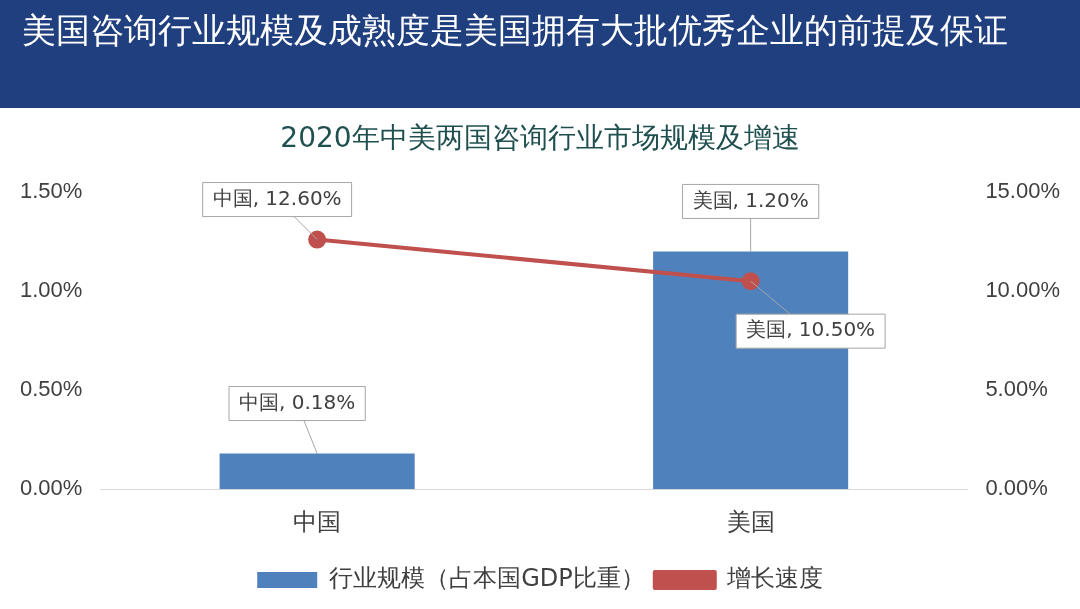 This screenshot has height=609, width=1080. I want to click on y-tick-label: 0.50%, so click(51, 389).